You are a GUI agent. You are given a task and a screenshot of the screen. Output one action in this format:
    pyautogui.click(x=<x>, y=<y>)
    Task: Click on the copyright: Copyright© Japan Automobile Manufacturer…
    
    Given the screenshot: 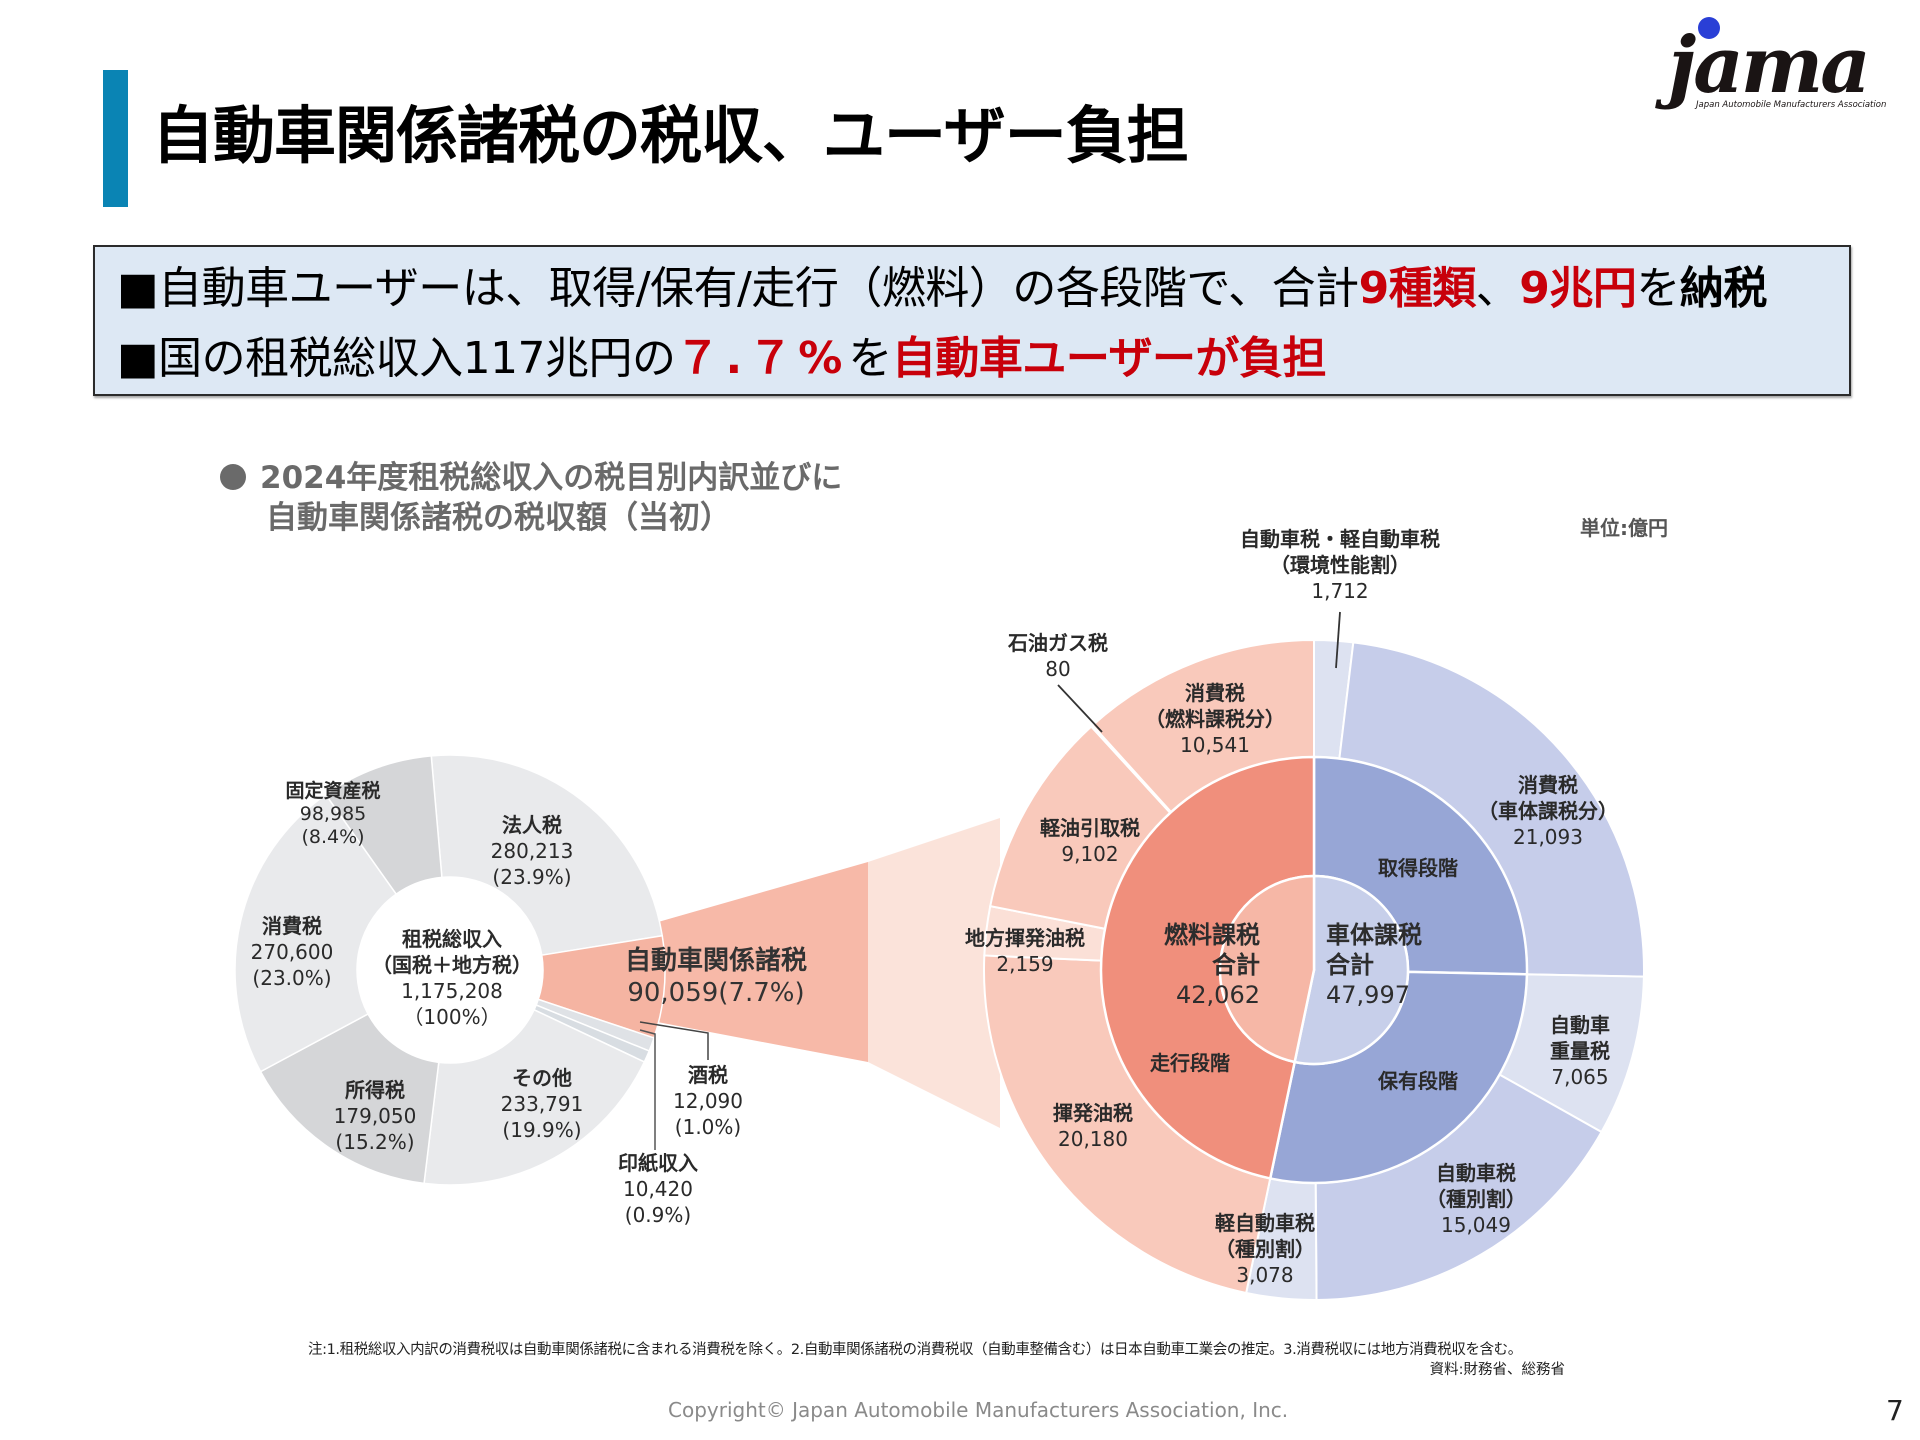 What is the action you would take?
    pyautogui.click(x=978, y=1410)
    